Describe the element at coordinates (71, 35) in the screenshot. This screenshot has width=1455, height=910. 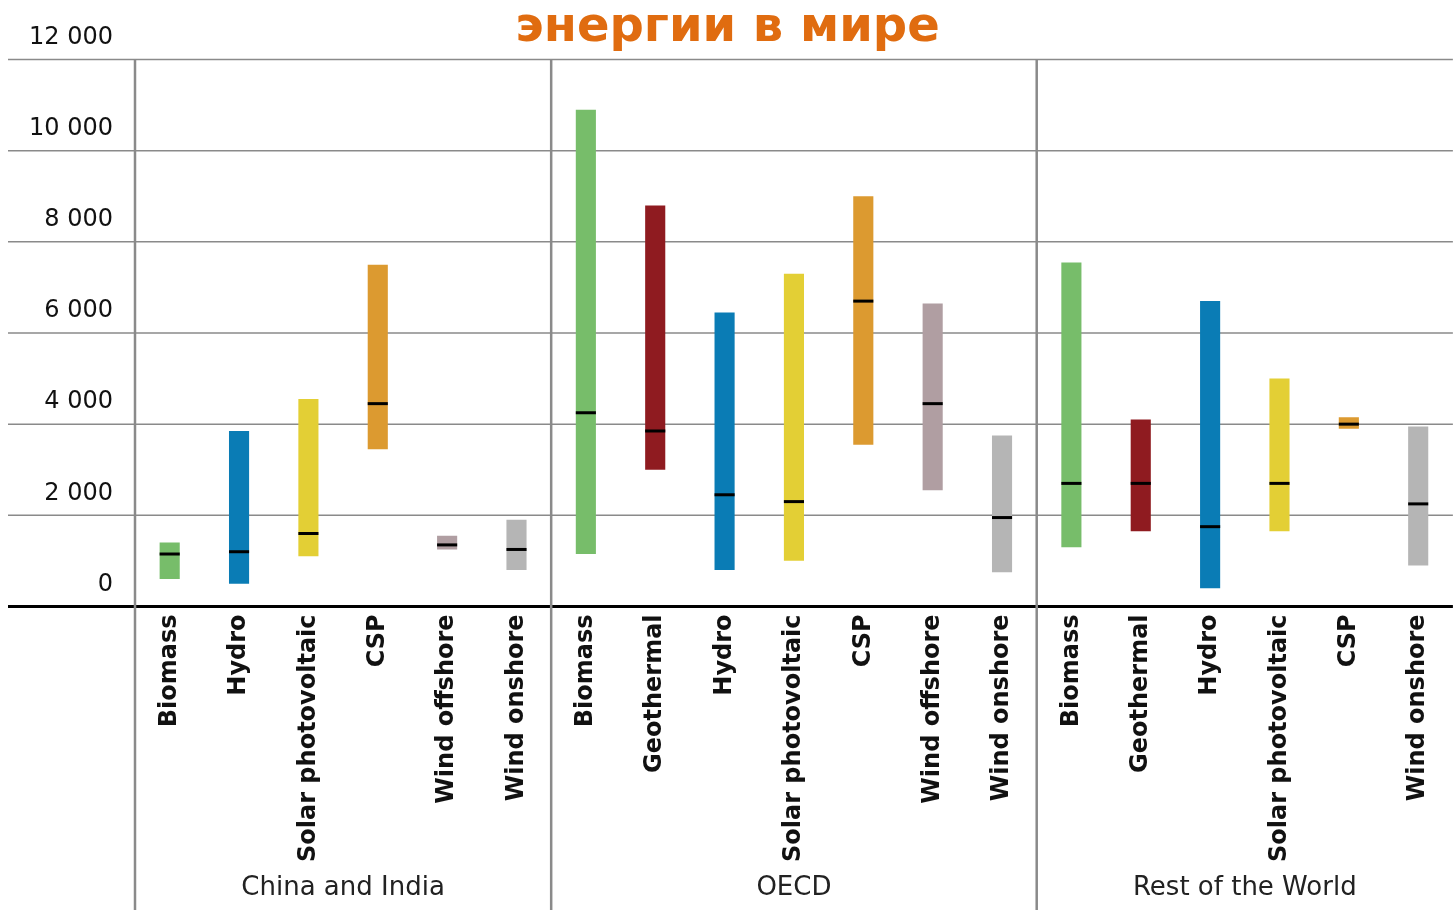
I see `y-tick-label: 12 000` at that location.